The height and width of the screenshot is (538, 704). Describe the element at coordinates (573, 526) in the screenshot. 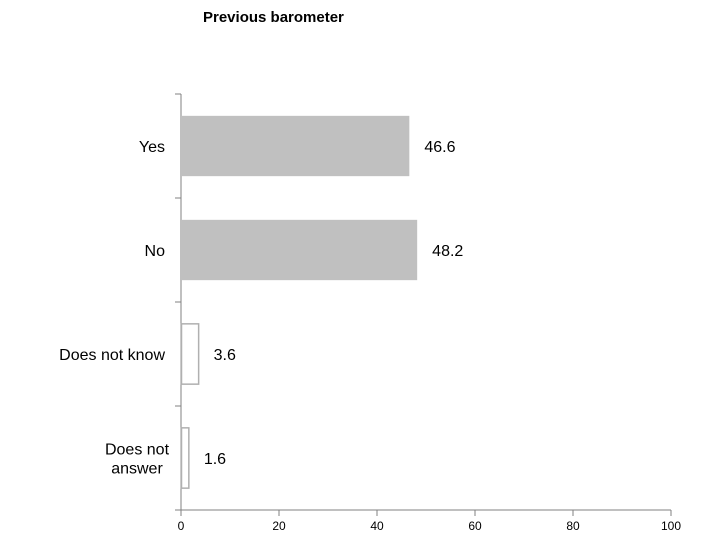

I see `x-tick-label: 80` at that location.